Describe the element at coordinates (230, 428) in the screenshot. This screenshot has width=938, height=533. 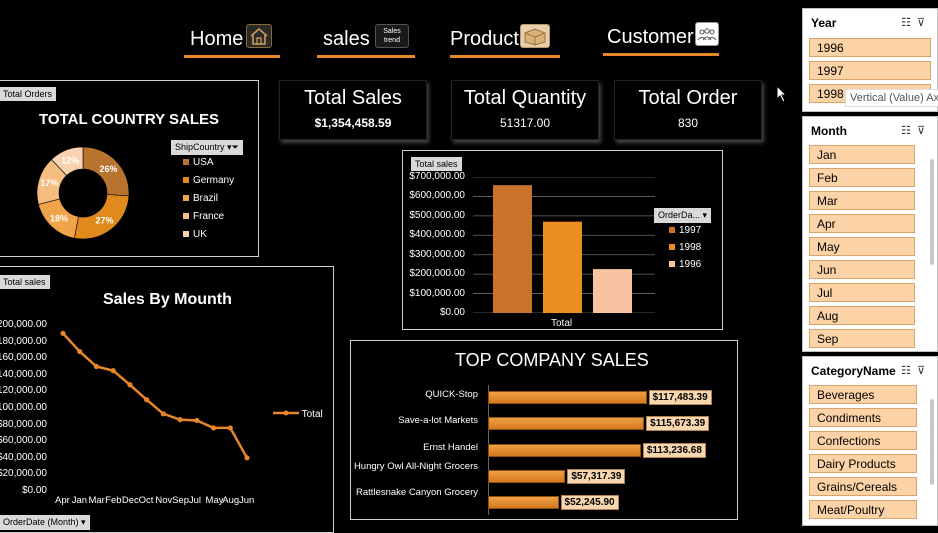
I see `monthly-point-aug` at that location.